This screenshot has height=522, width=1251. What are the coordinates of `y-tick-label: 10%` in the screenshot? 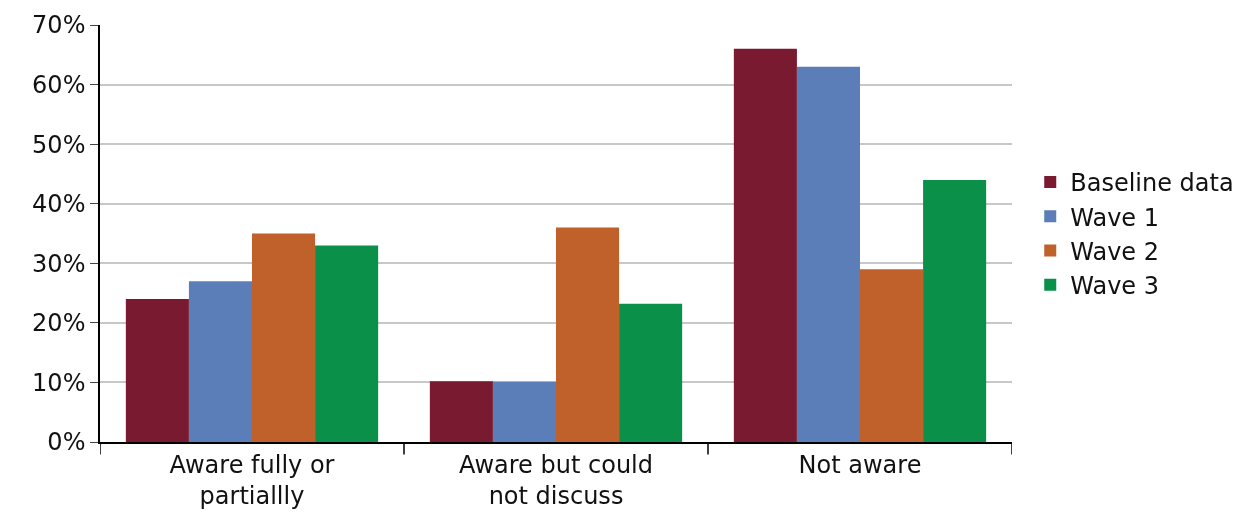 It's located at (59, 382).